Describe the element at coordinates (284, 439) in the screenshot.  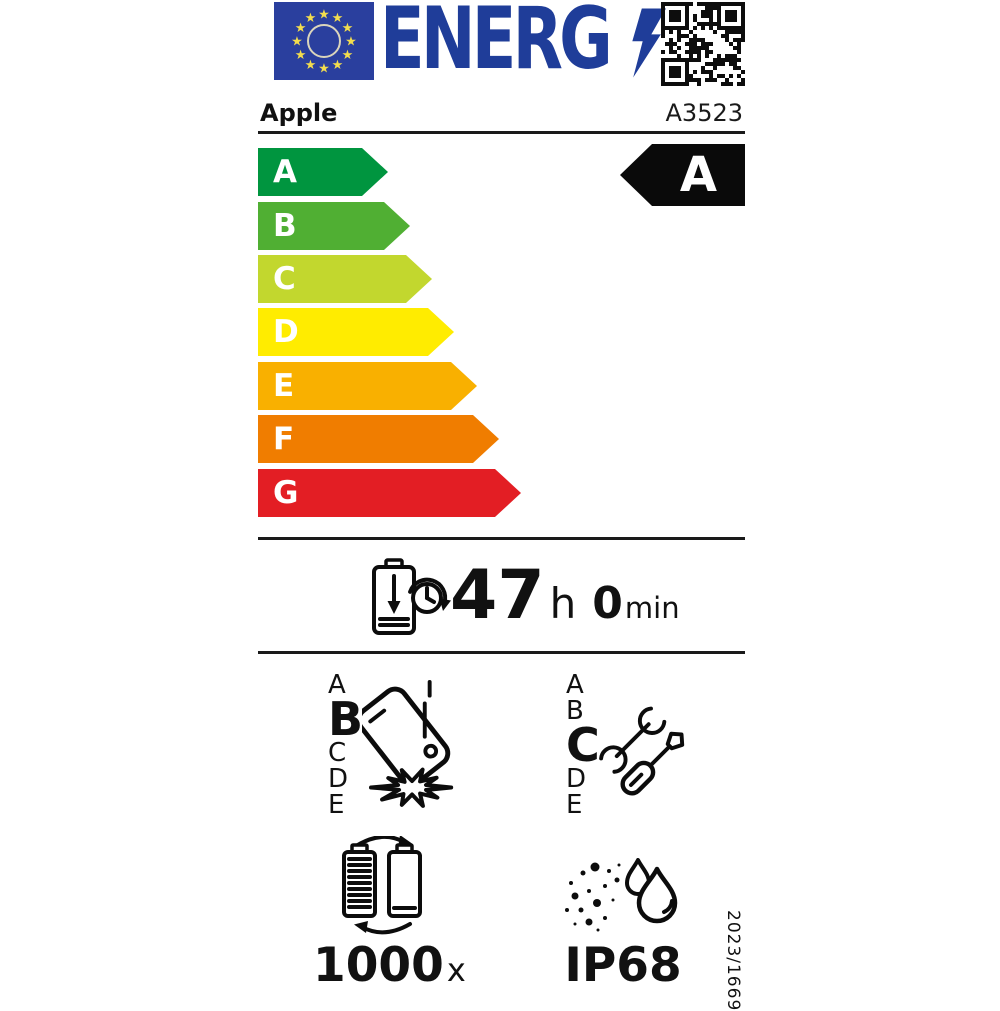
I see `scale-letter: F` at that location.